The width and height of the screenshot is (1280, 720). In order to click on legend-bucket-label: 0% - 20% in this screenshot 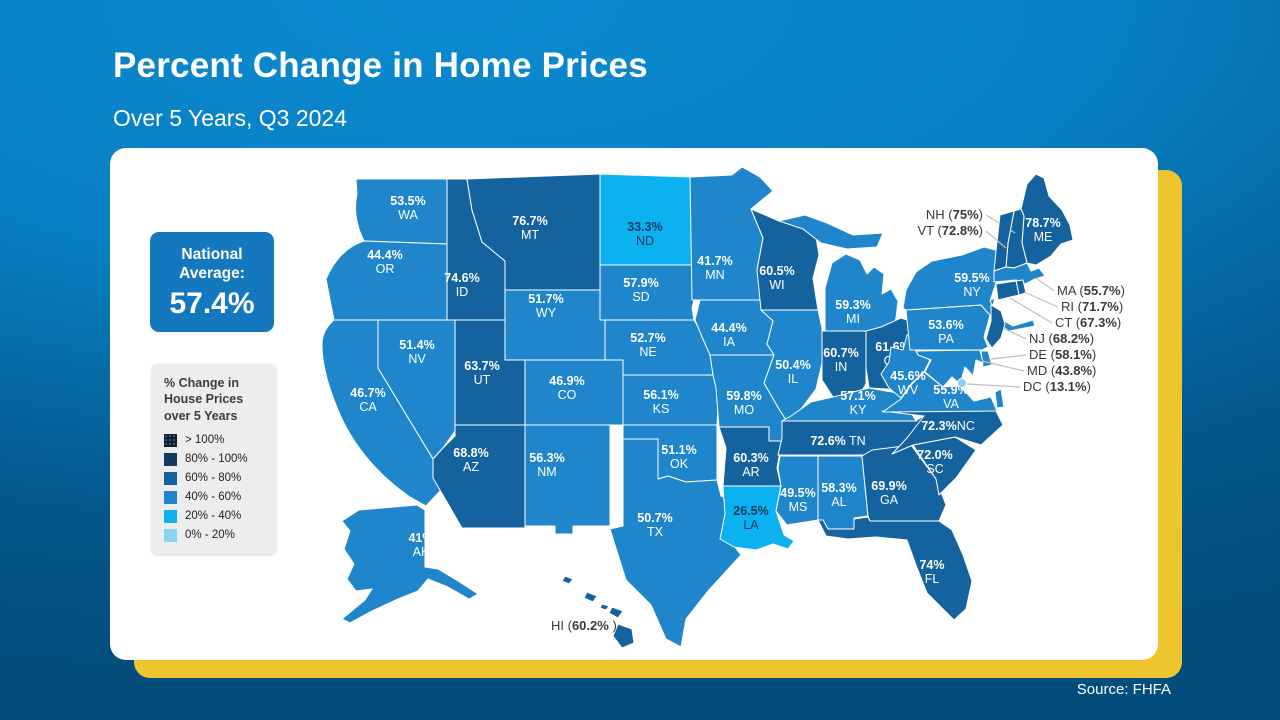, I will do `click(210, 535)`.